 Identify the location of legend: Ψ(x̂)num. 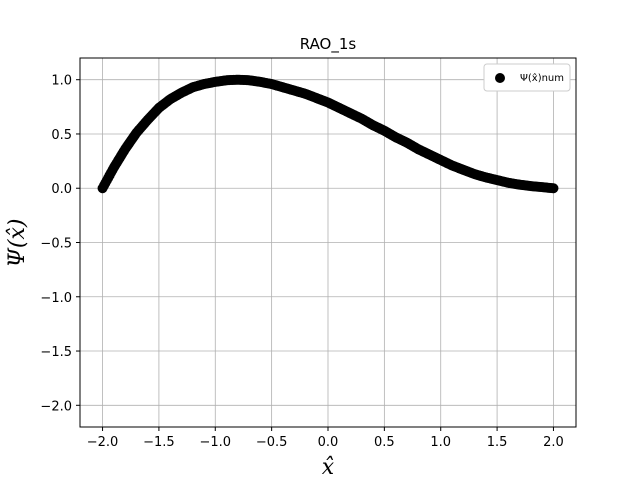
(527, 77).